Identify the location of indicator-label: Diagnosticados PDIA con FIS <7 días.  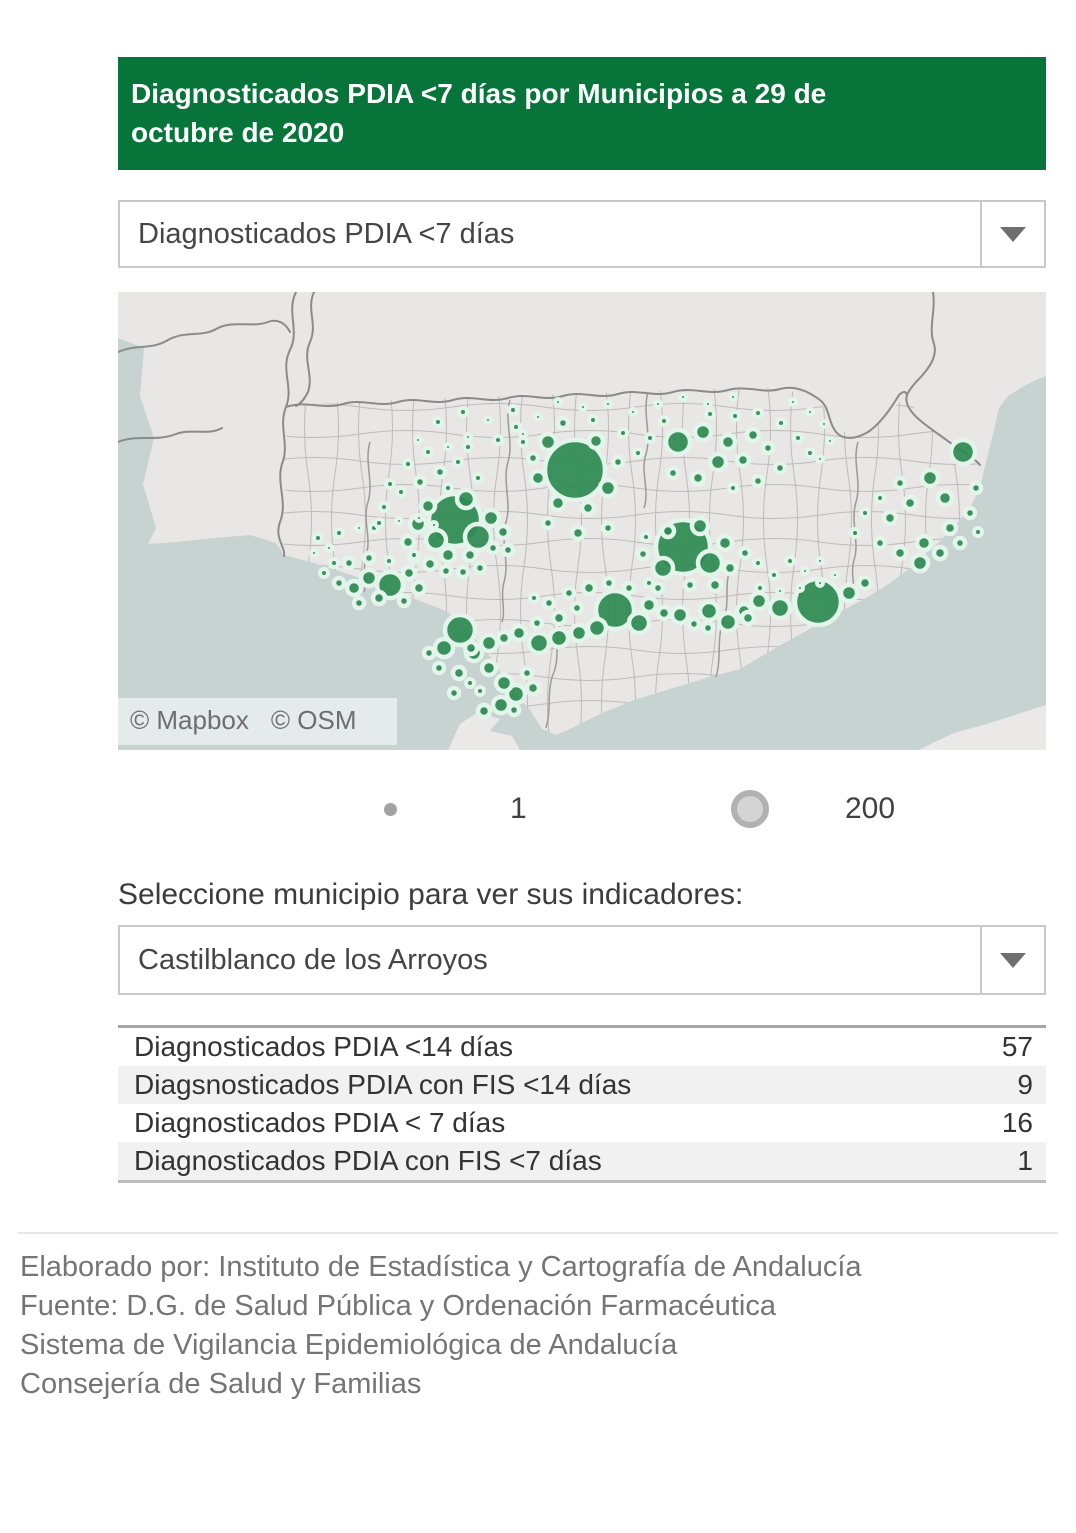
(368, 1160).